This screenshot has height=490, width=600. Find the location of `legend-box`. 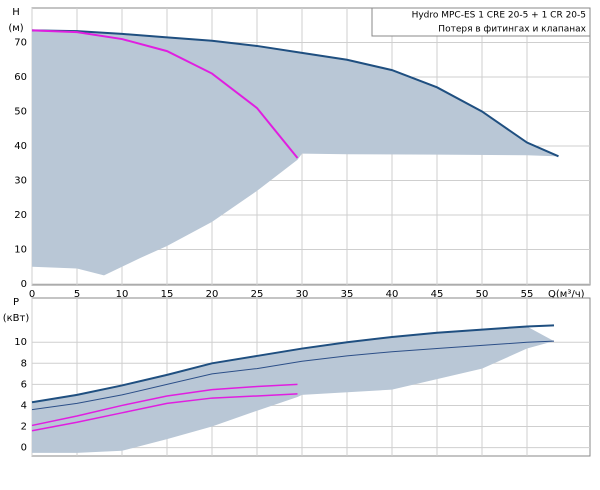

legend-box is located at coordinates (481, 22).